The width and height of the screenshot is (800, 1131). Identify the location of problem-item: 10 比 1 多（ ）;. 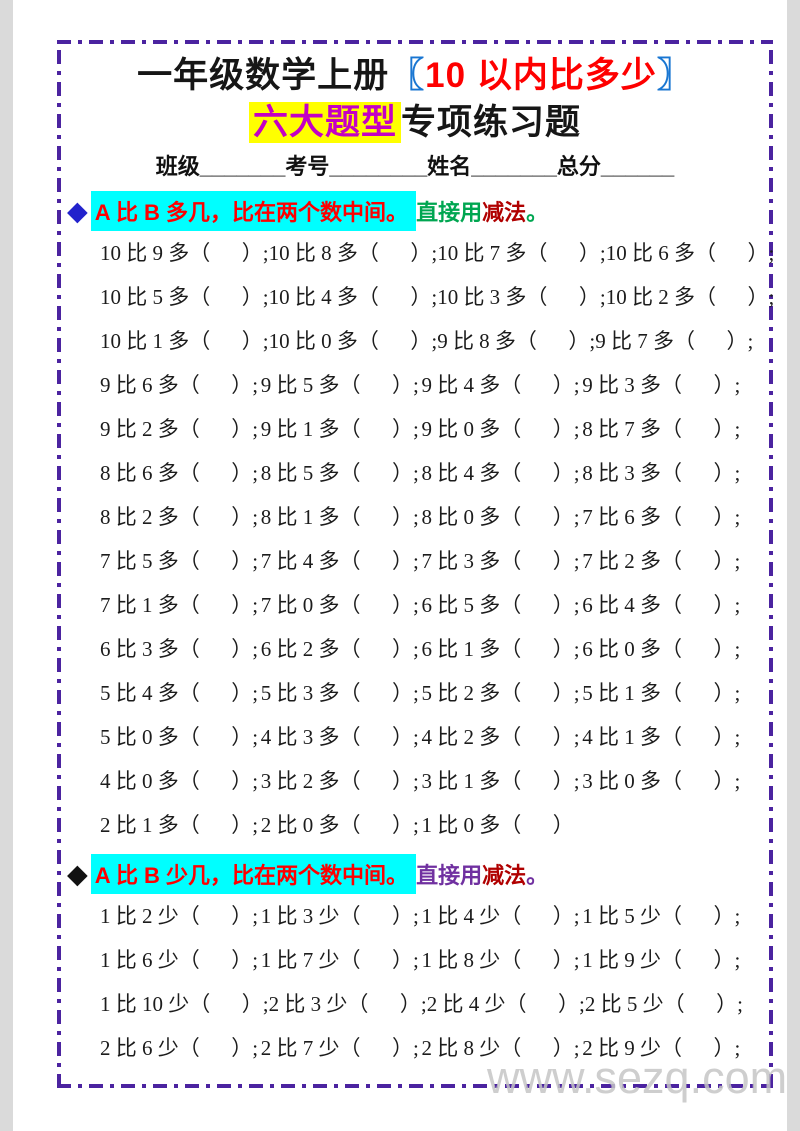
(184, 341).